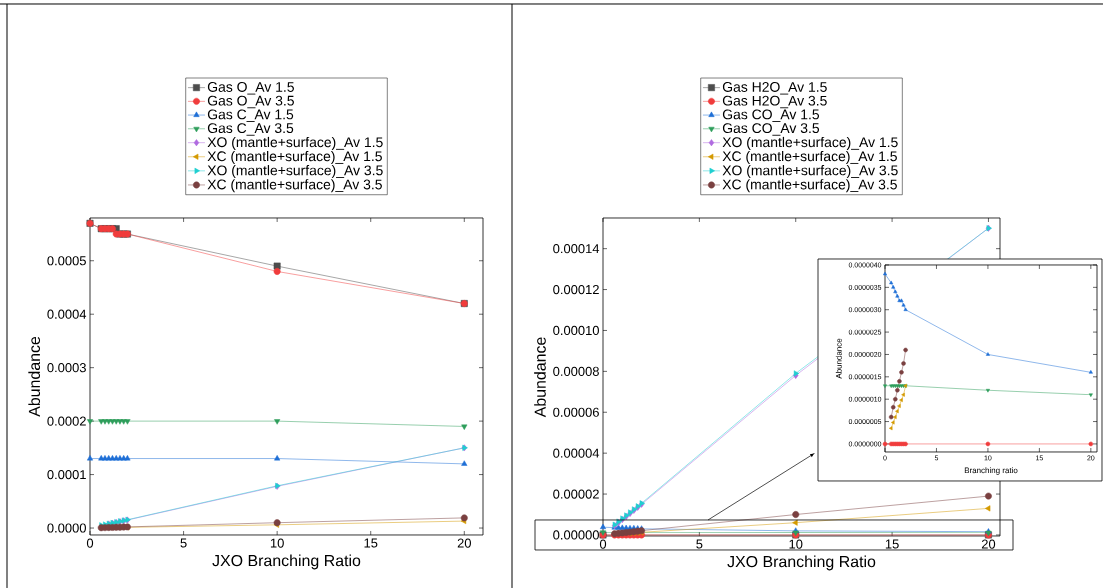  I want to click on y-tick-label: 0.00002, so click(576, 494).